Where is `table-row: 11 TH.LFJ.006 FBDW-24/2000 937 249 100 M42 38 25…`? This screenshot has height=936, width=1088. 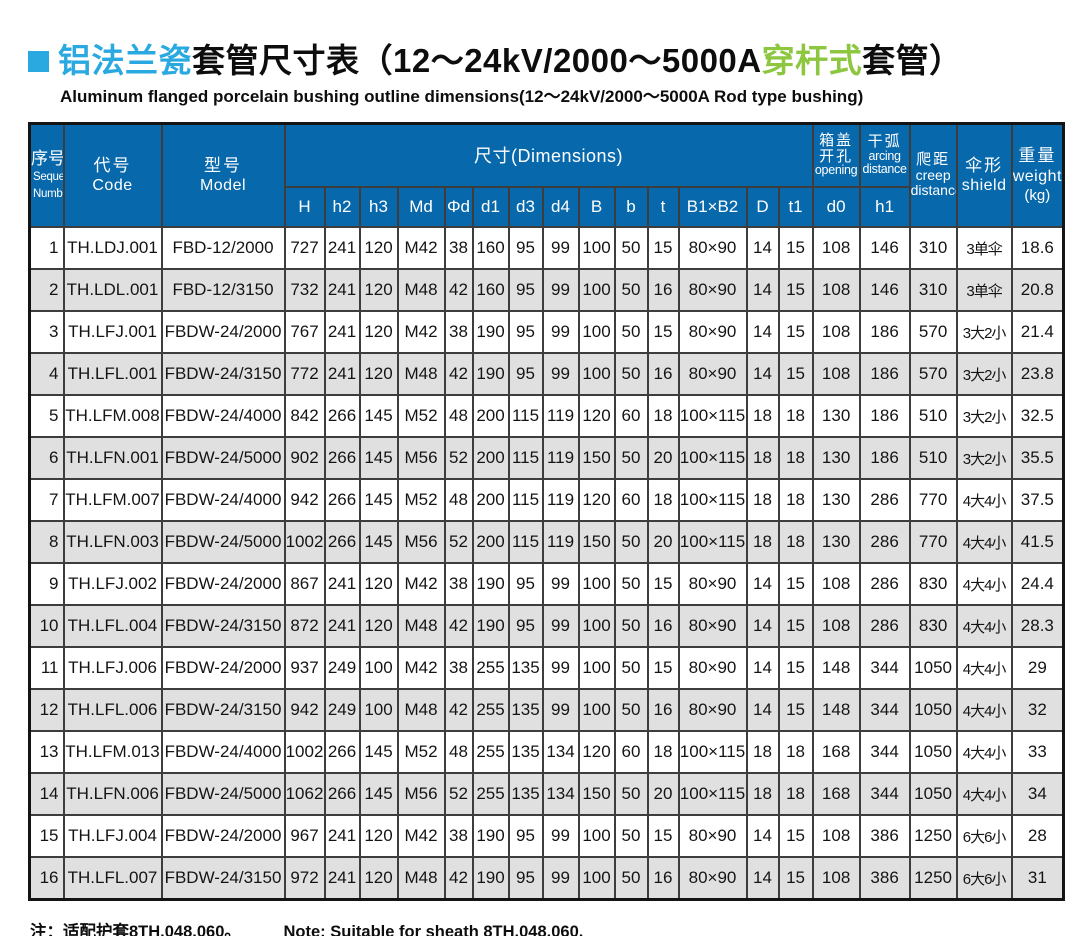 table-row: 11 TH.LFJ.006 FBDW-24/2000 937 249 100 M42 38 25… is located at coordinates (546, 668).